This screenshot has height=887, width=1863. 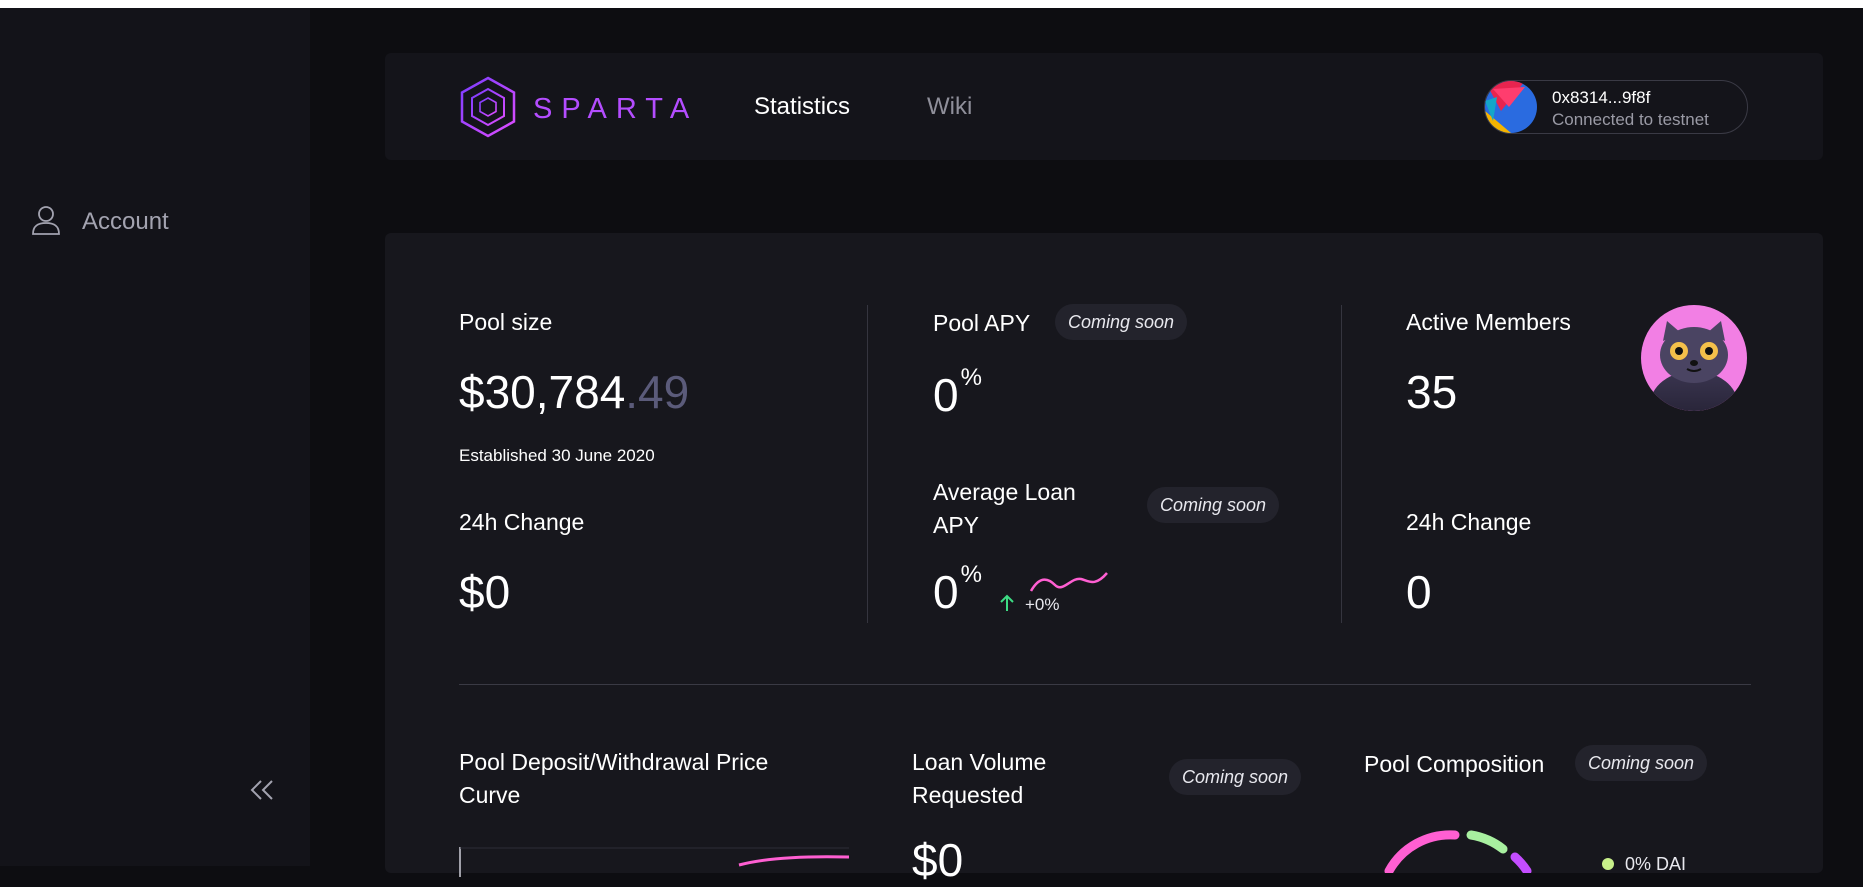 What do you see at coordinates (957, 589) in the screenshot?
I see `average-loan-apy-value: 0%` at bounding box center [957, 589].